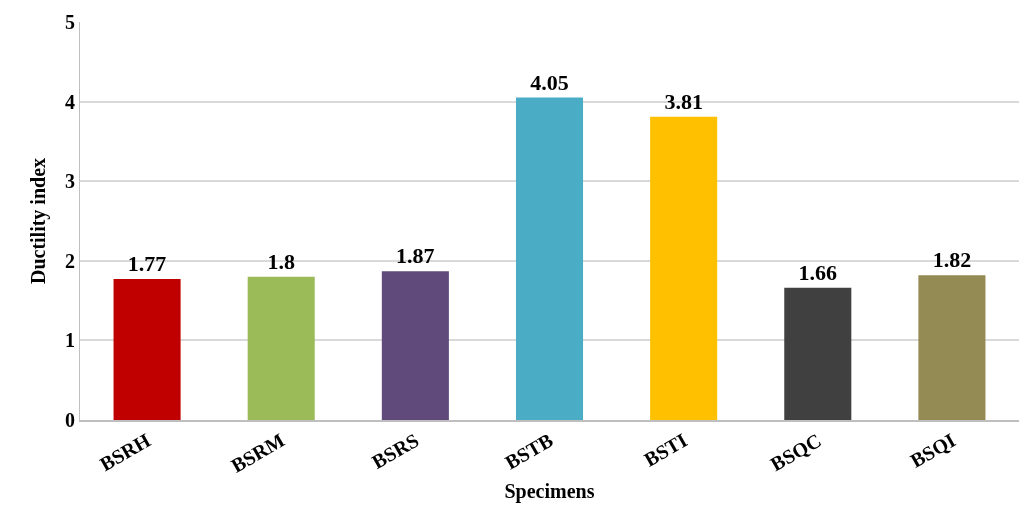 The image size is (1029, 509). I want to click on y-tick-label: 5, so click(70, 22).